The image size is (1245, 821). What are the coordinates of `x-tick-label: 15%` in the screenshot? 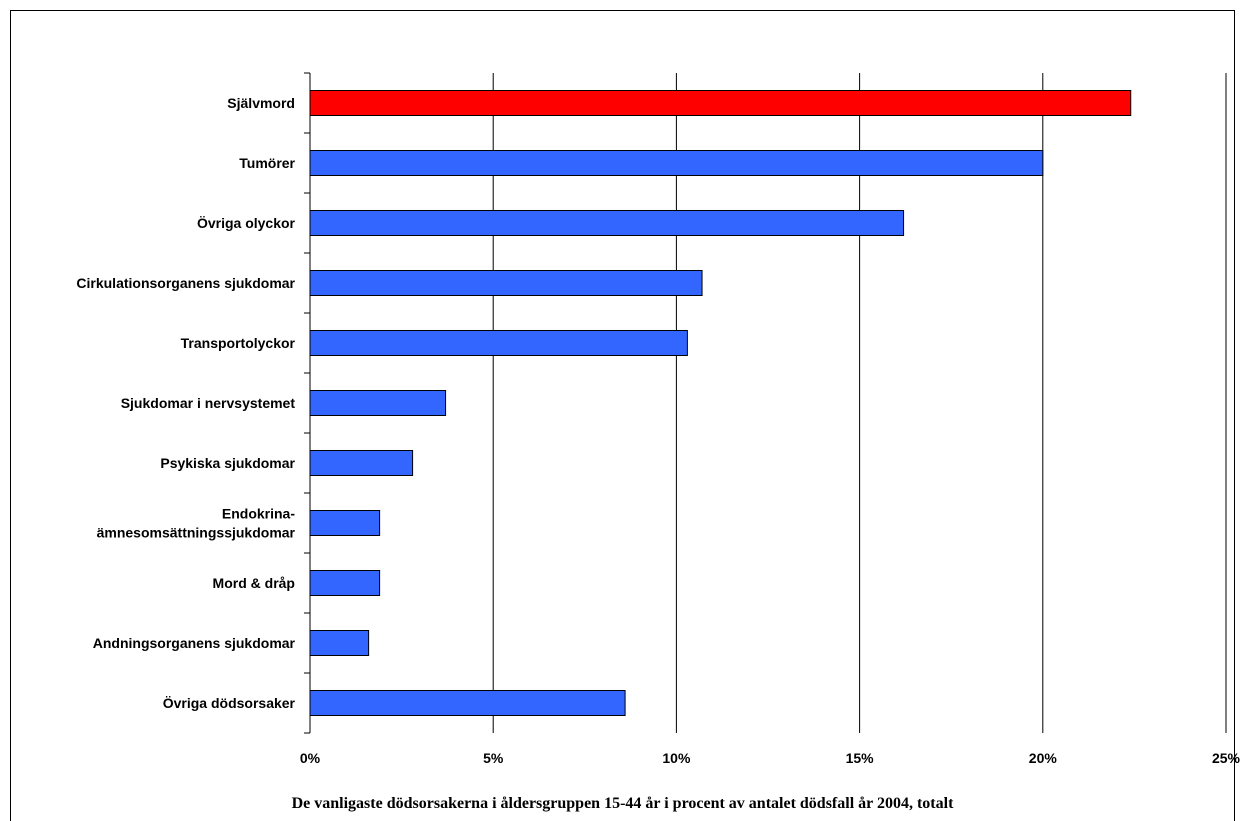 It's located at (860, 758).